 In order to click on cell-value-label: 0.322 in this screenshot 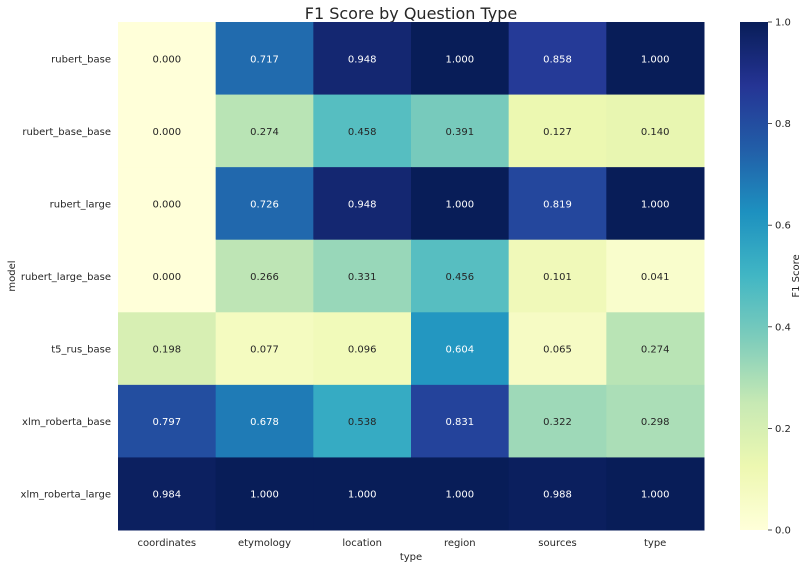, I will do `click(557, 422)`.